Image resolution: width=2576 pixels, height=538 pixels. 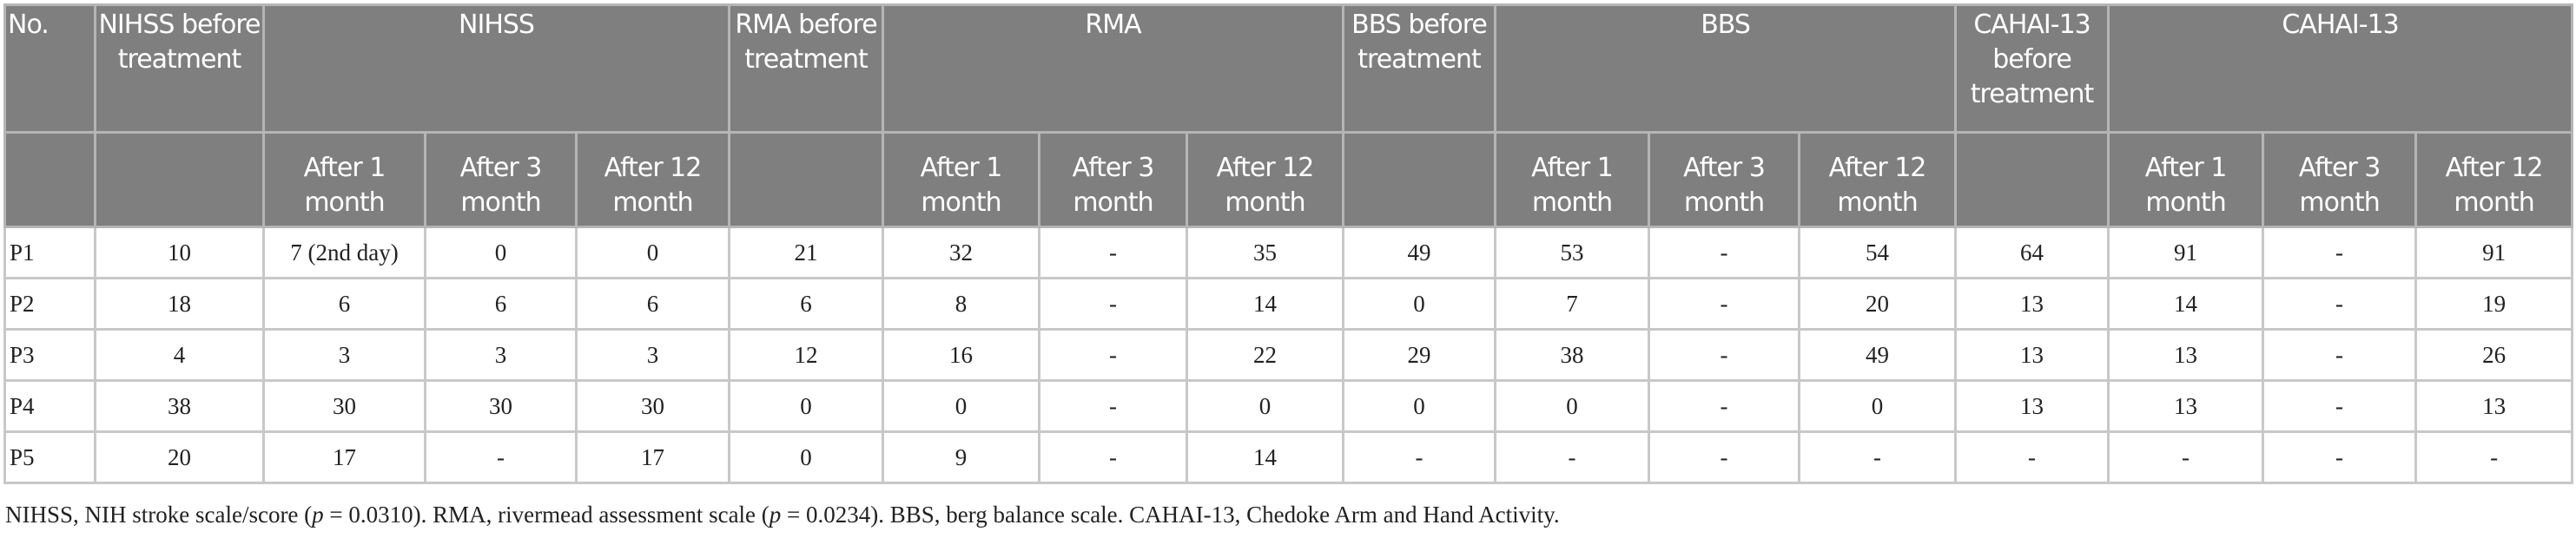 I want to click on table-cell: 35, so click(x=1265, y=252).